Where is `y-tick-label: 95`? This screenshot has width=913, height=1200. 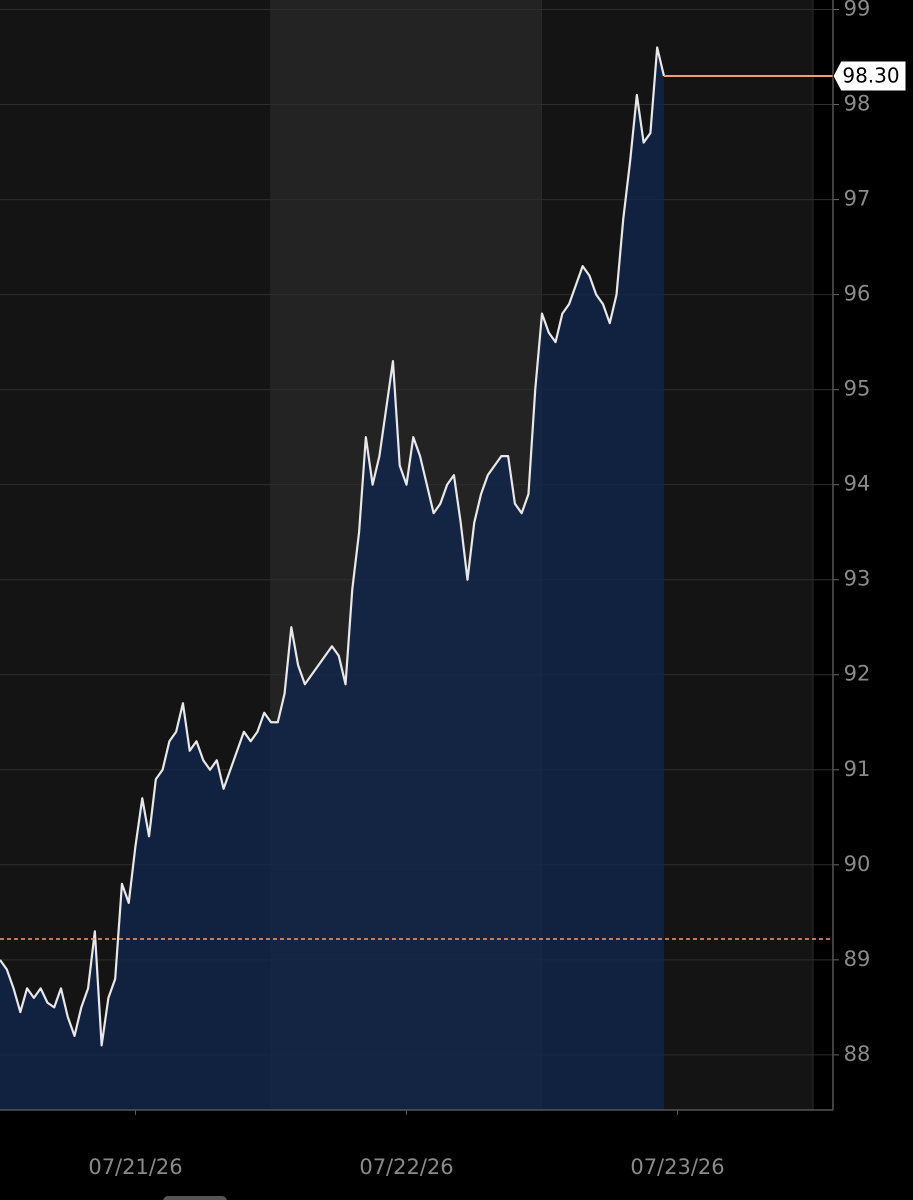
y-tick-label: 95 is located at coordinates (857, 389).